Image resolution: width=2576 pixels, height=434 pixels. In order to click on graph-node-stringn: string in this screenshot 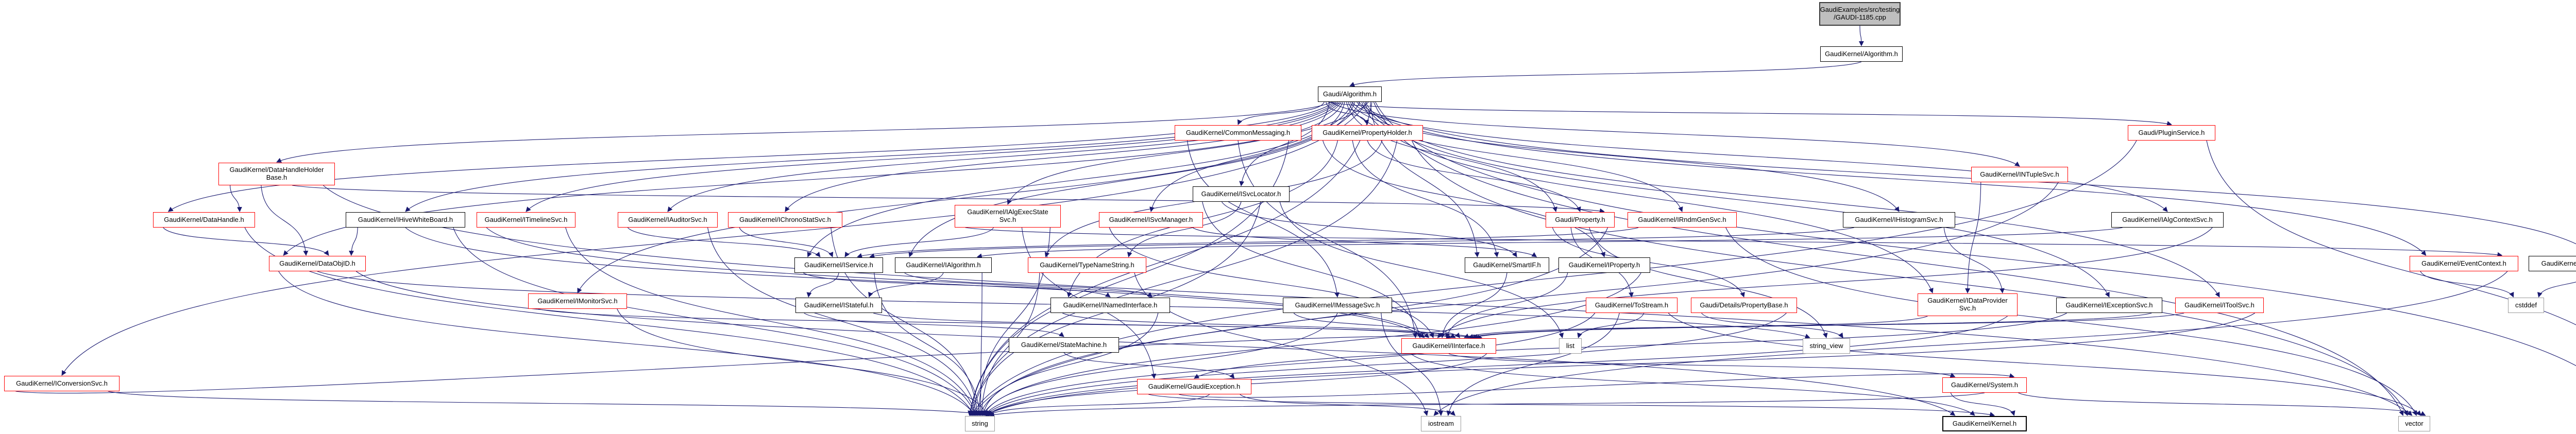, I will do `click(980, 423)`.